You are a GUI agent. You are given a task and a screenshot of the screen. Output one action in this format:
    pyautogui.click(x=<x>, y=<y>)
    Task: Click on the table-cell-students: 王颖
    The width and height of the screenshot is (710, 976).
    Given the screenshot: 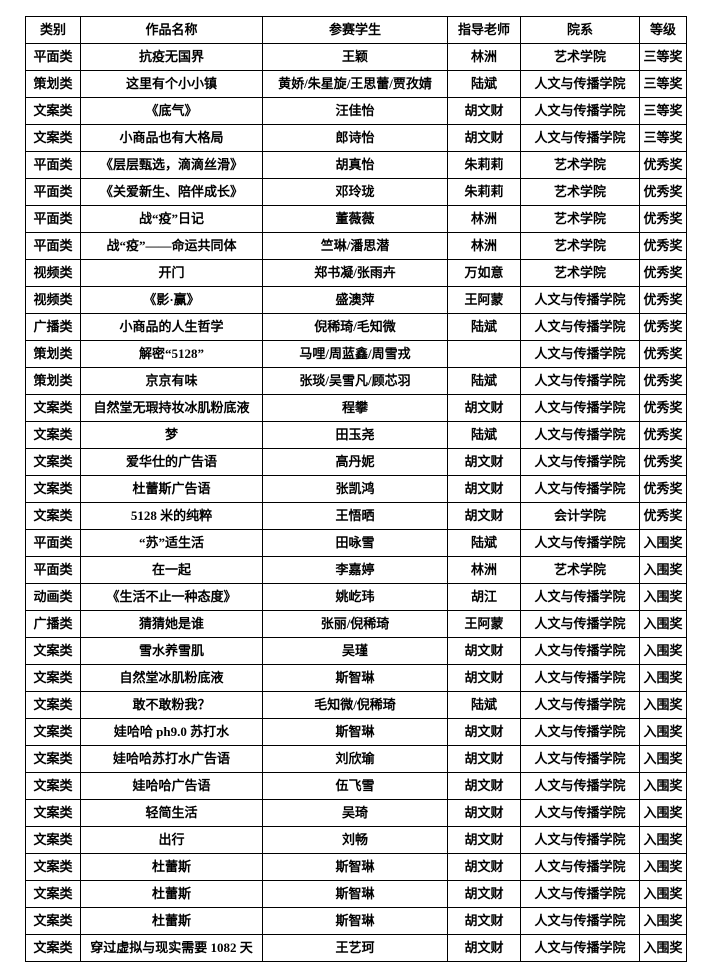 What is the action you would take?
    pyautogui.click(x=355, y=57)
    